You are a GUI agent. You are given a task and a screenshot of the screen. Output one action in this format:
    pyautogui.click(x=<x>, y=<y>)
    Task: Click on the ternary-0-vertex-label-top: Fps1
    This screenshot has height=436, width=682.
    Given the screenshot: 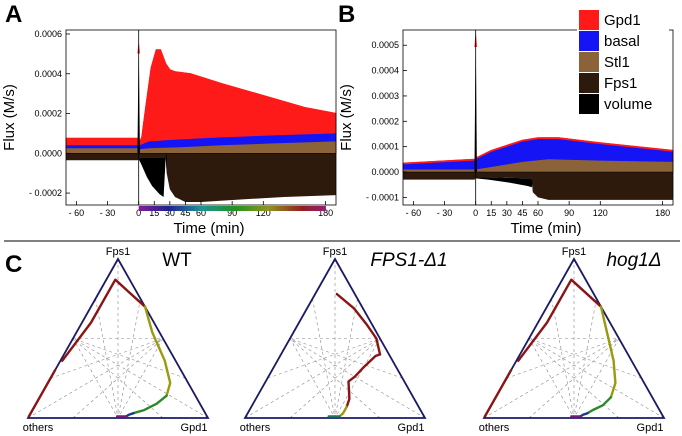 What is the action you would take?
    pyautogui.click(x=118, y=252)
    